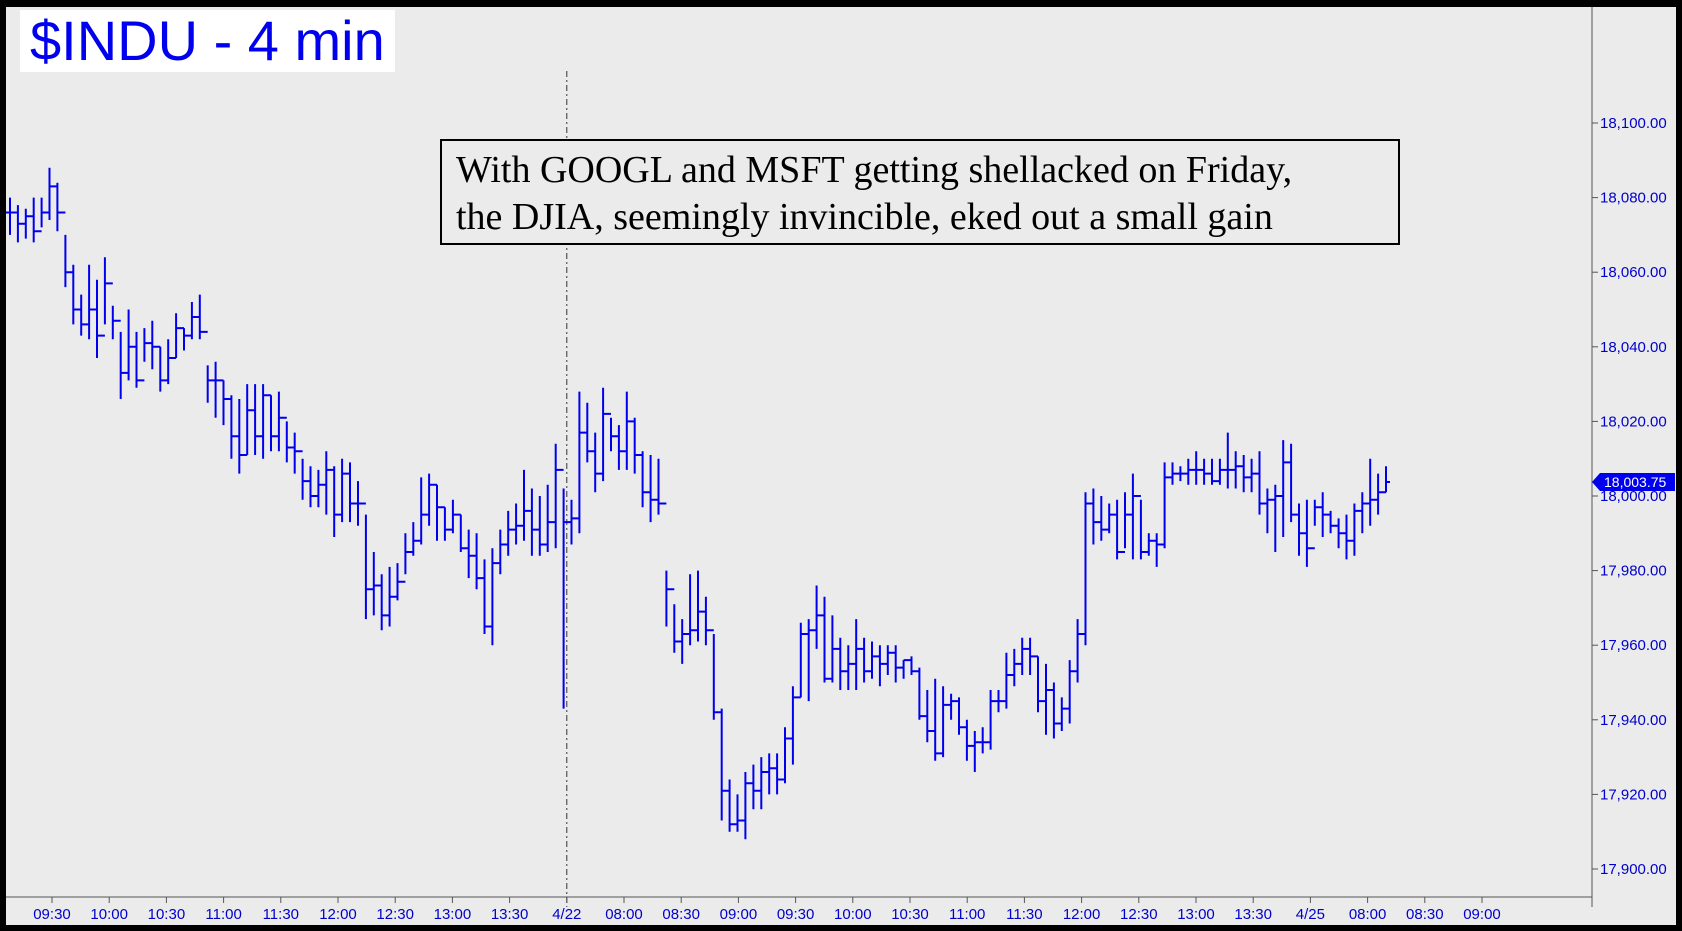  I want to click on y-tick-label: 17,980.00, so click(1633, 571).